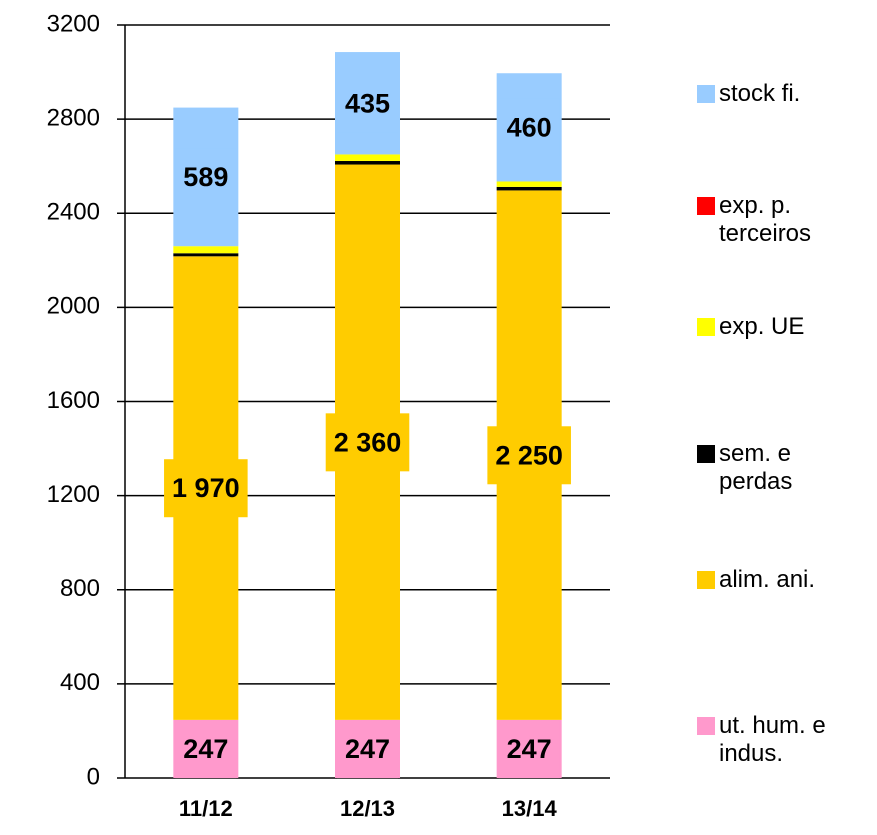  Describe the element at coordinates (367, 808) in the screenshot. I see `x-tick-label: 12/13` at that location.